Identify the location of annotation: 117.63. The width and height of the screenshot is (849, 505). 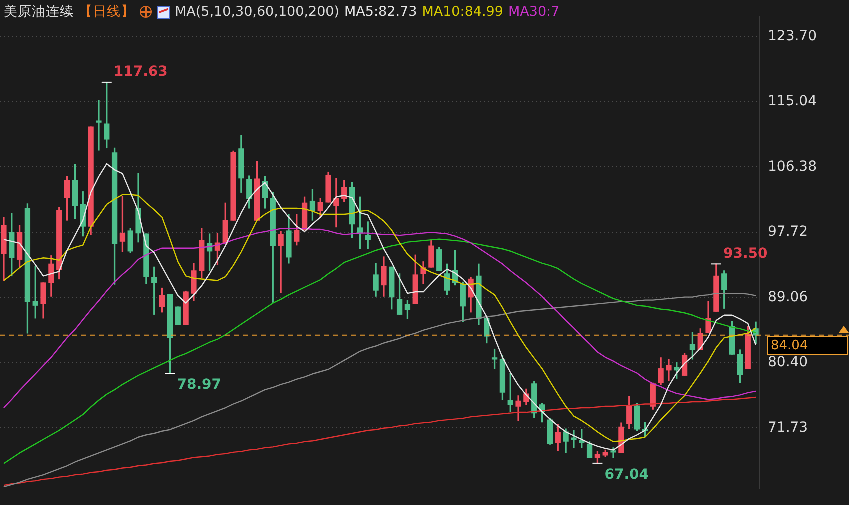
(141, 72).